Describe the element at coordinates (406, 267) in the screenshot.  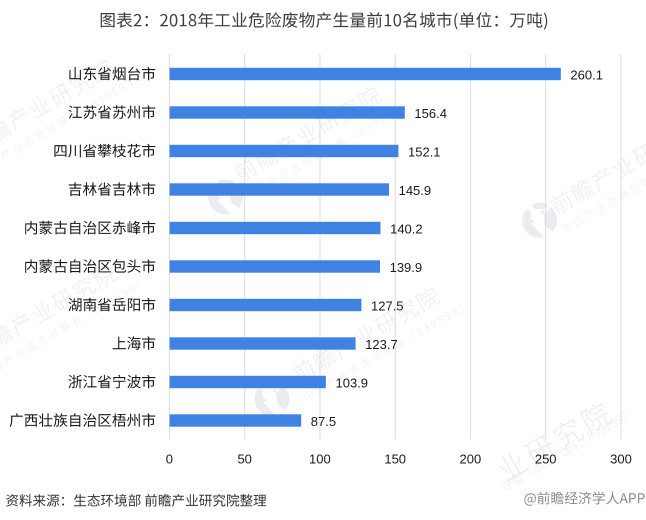
I see `svg-text: 139.9` at that location.